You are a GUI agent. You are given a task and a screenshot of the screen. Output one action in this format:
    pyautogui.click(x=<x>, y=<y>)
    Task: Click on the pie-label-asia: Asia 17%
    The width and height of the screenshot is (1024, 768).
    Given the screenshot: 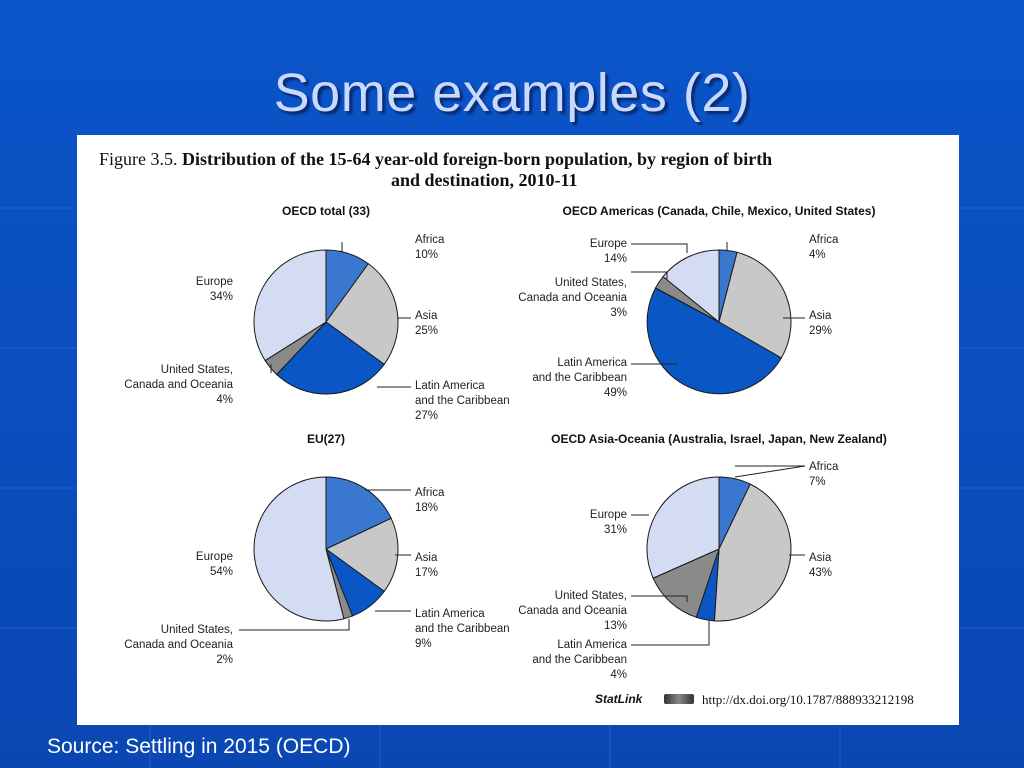 What is the action you would take?
    pyautogui.click(x=426, y=565)
    